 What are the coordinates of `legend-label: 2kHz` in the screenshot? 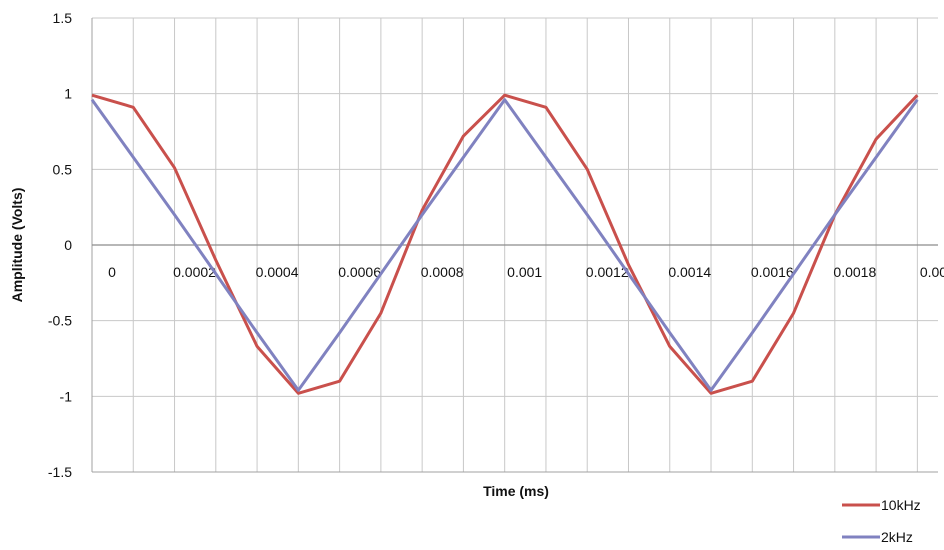 It's located at (897, 537).